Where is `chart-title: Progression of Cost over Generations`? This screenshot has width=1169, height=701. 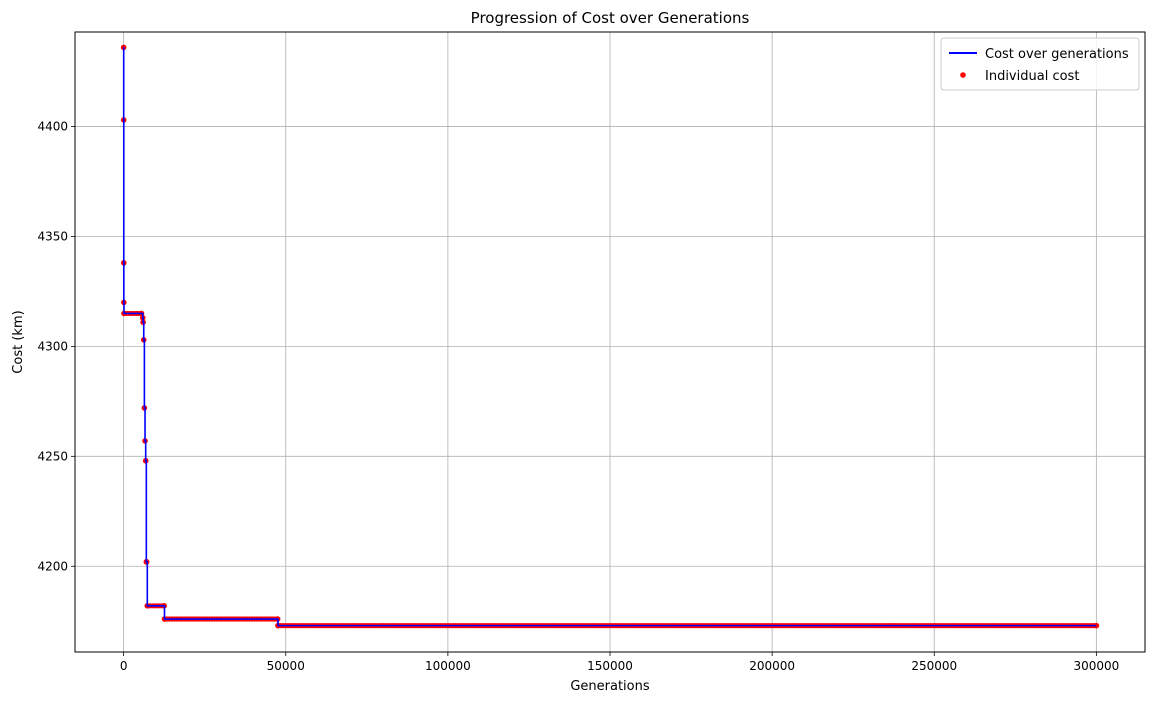 chart-title: Progression of Cost over Generations is located at coordinates (610, 18).